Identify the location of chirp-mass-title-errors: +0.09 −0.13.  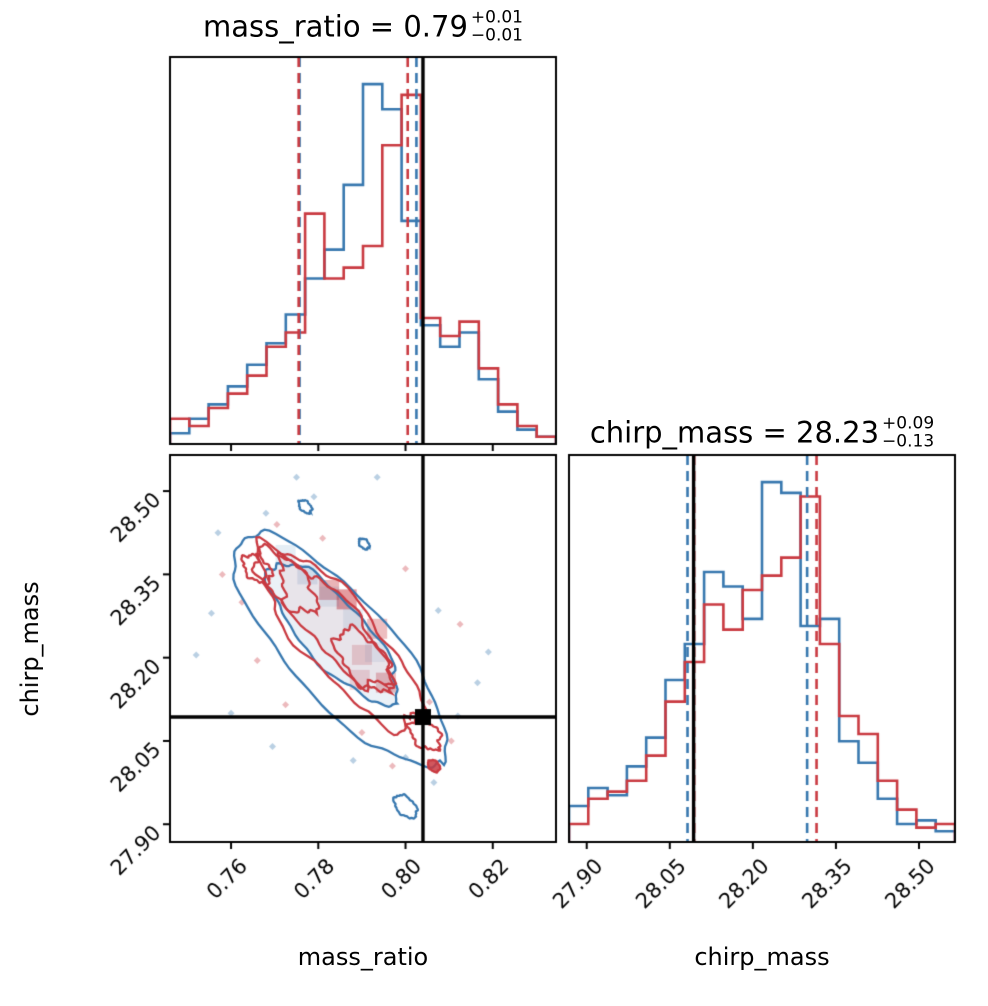
(908, 432).